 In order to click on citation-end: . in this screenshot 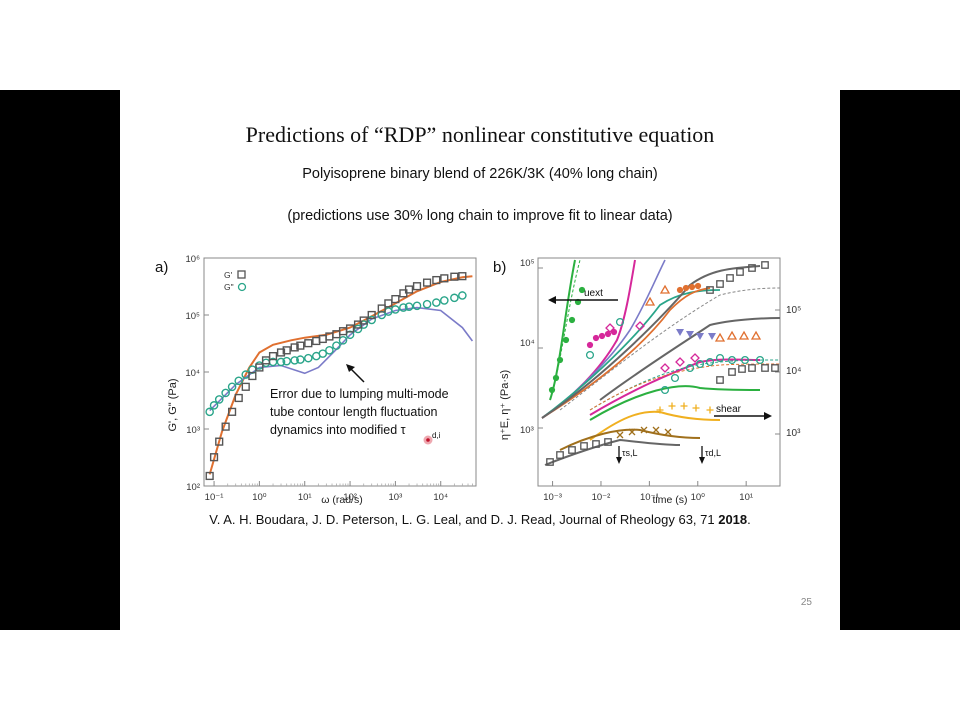, I will do `click(749, 519)`.